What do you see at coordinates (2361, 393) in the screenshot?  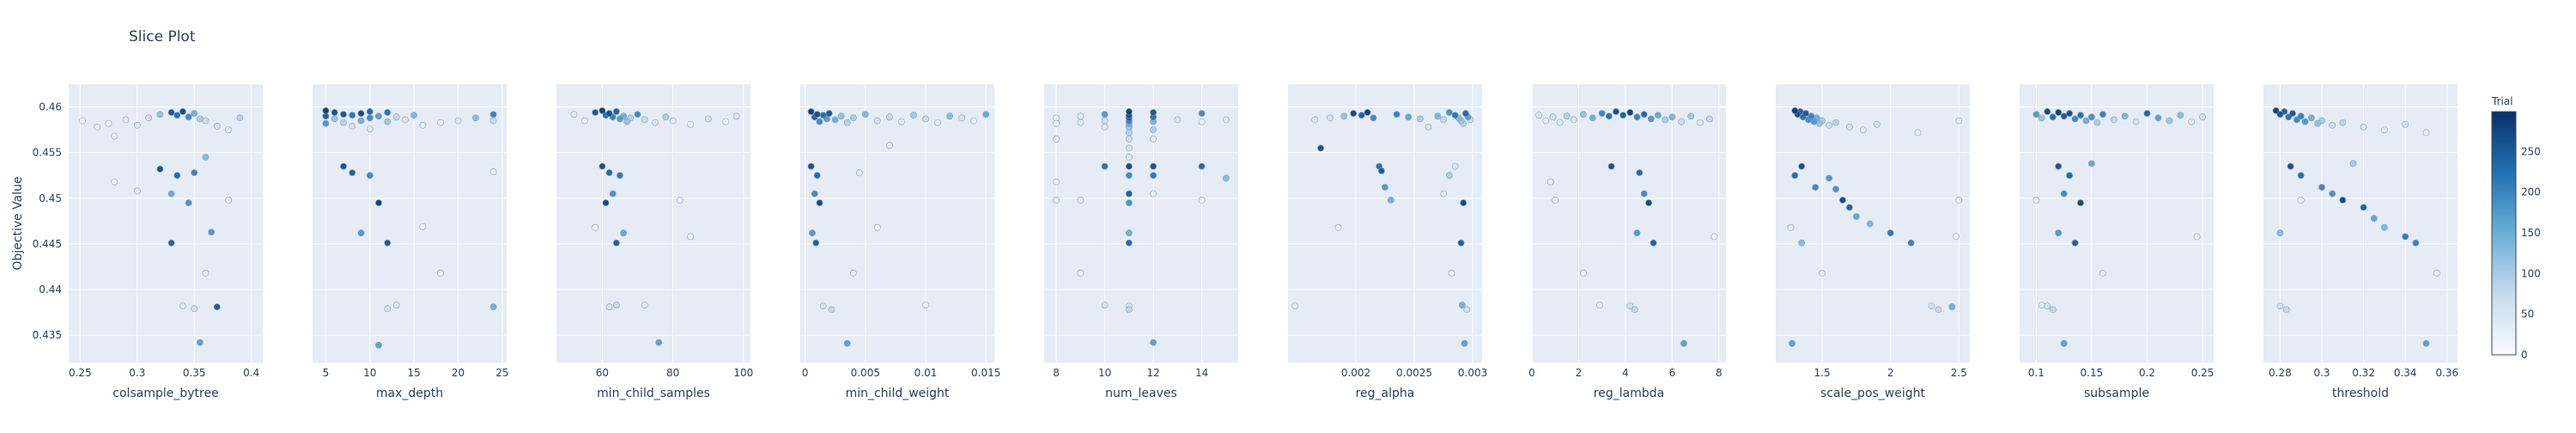 I see `x-axis-title: threshold` at bounding box center [2361, 393].